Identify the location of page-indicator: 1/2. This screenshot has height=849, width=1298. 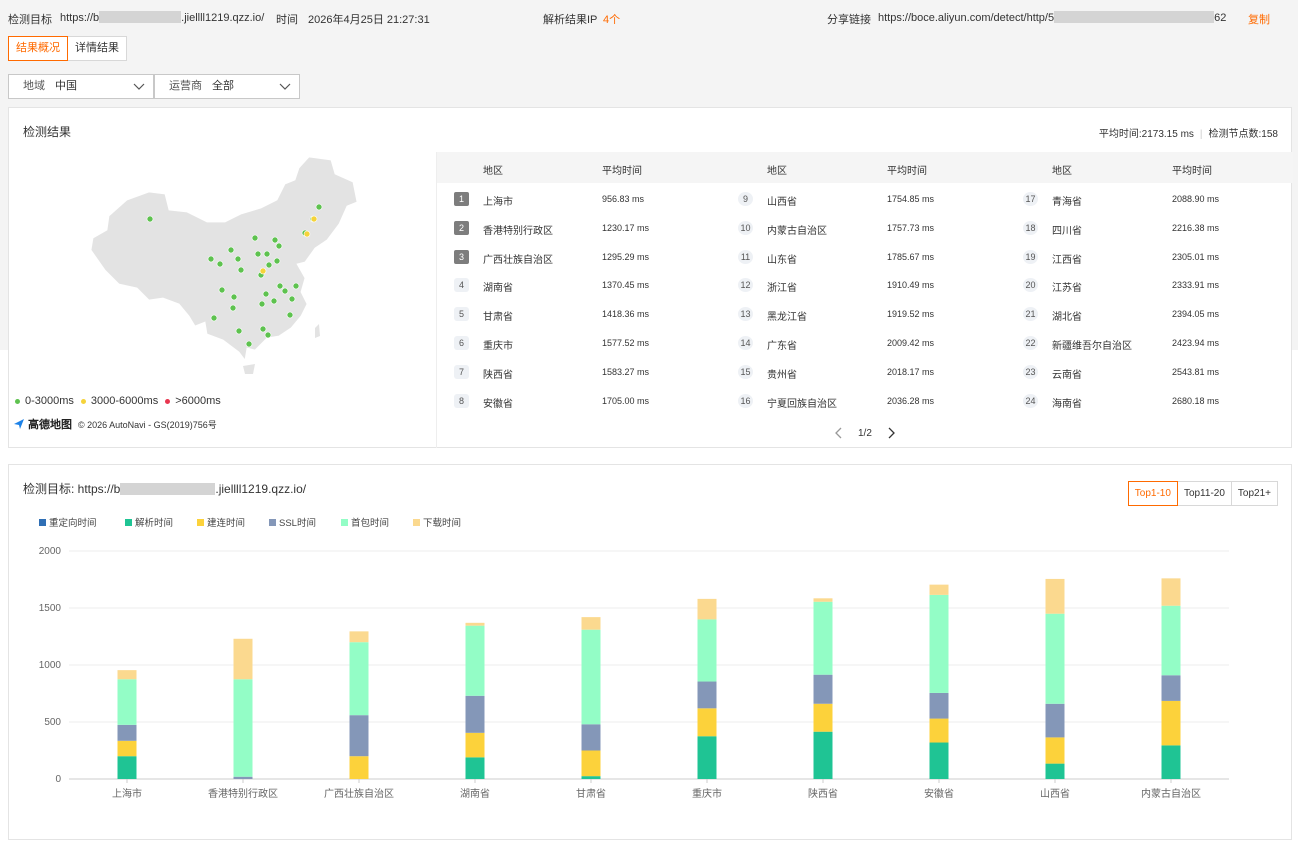
(865, 433).